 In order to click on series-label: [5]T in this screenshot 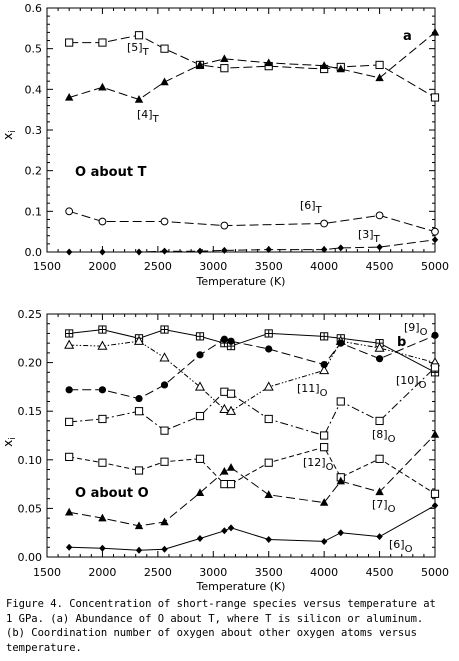, I will do `click(138, 49)`.